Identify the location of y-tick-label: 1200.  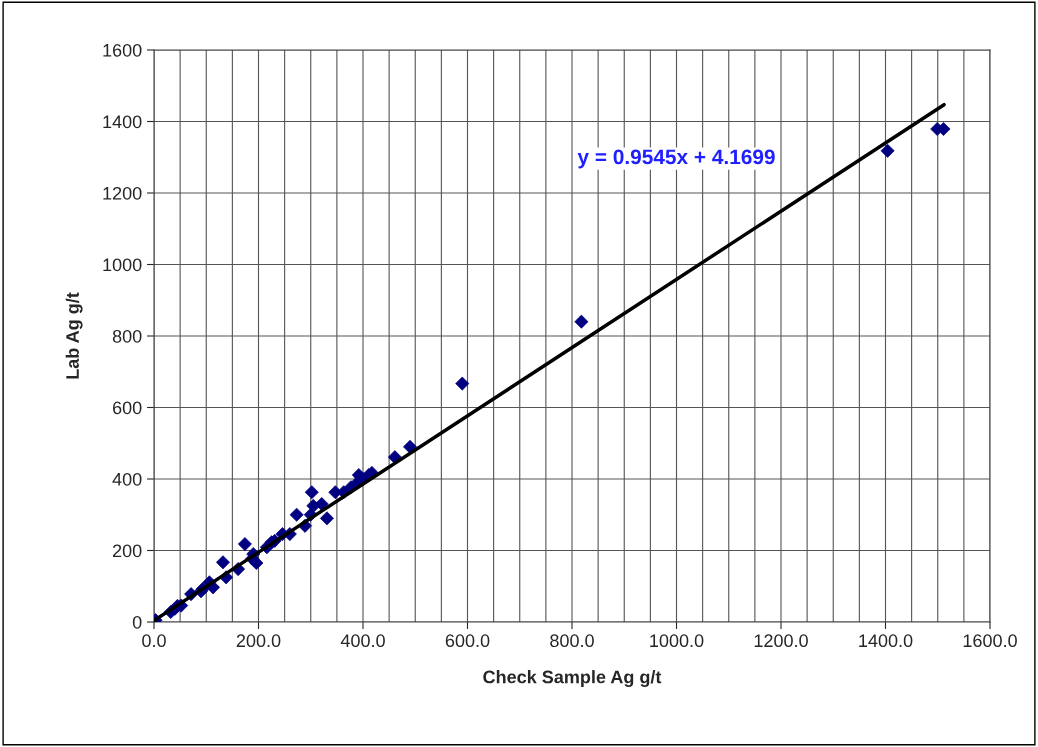
(122, 193).